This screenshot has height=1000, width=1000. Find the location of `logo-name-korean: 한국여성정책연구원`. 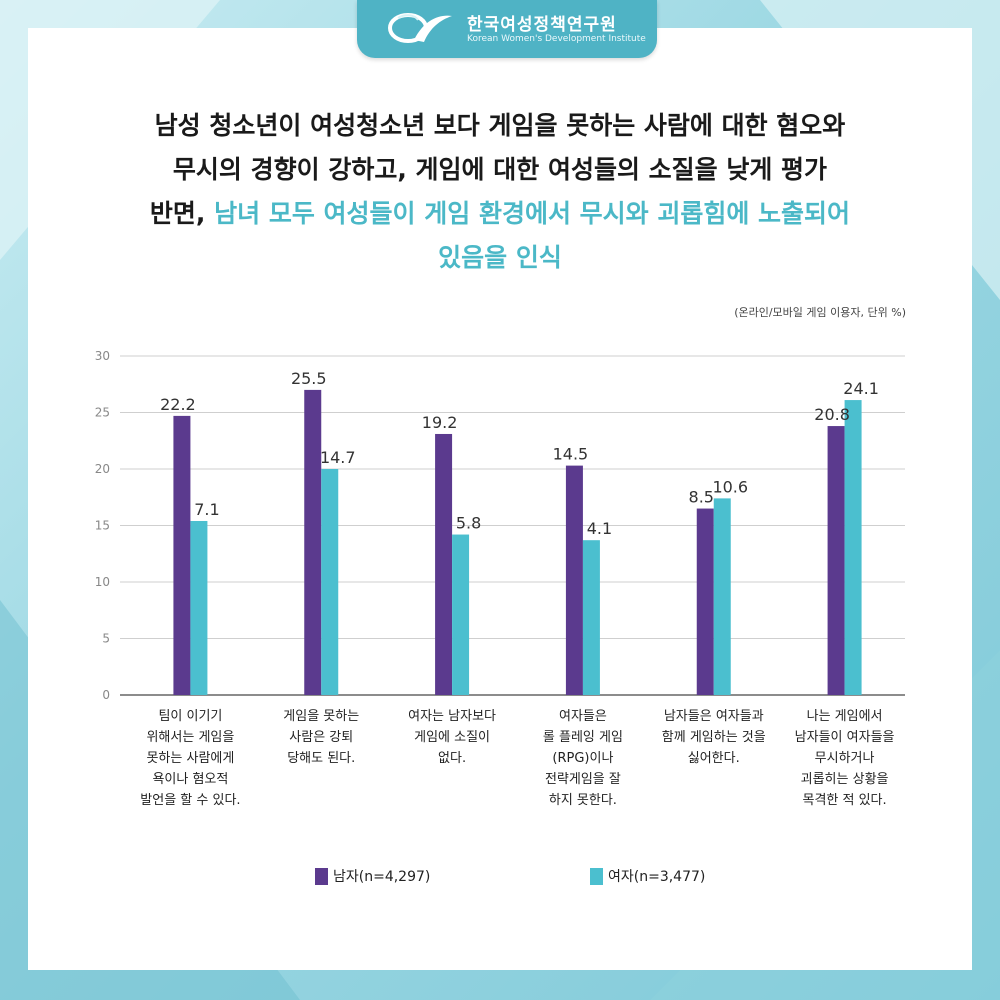

logo-name-korean: 한국여성정책연구원 is located at coordinates (542, 25).